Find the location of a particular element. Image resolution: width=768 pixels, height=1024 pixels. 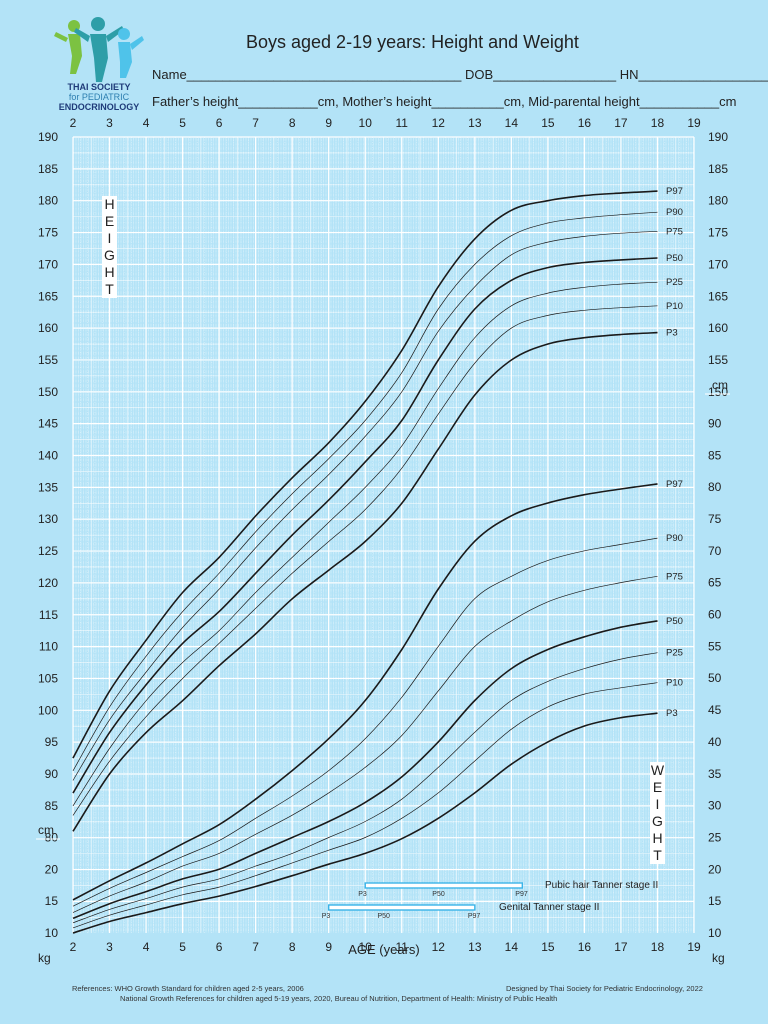

height-letter-5: T is located at coordinates (109, 289).